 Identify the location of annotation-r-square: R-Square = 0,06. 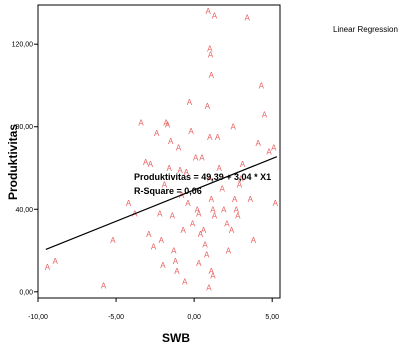
(168, 191).